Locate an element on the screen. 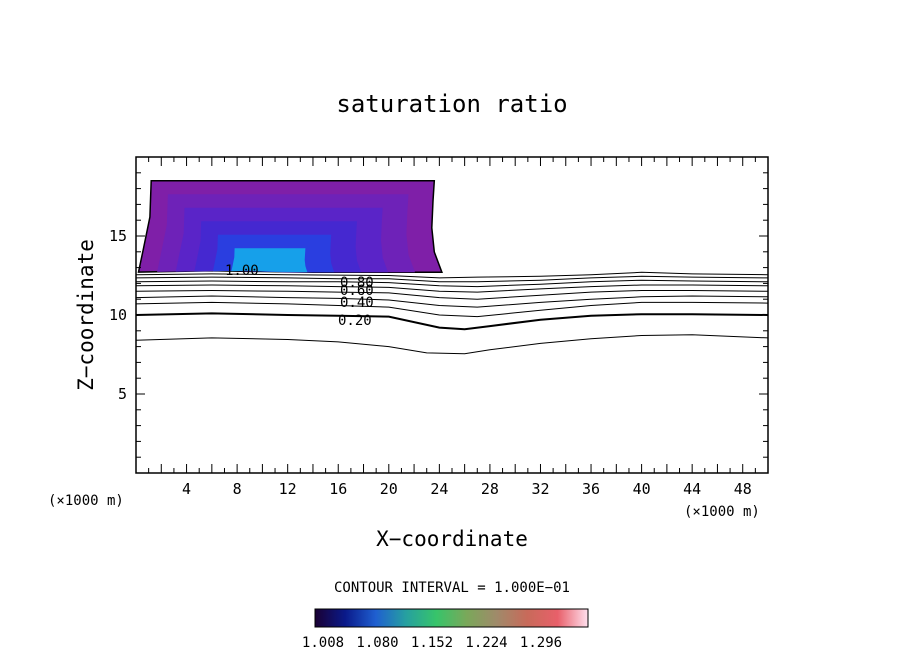 This screenshot has height=654, width=904. chart-title: saturation ratio is located at coordinates (451, 104).